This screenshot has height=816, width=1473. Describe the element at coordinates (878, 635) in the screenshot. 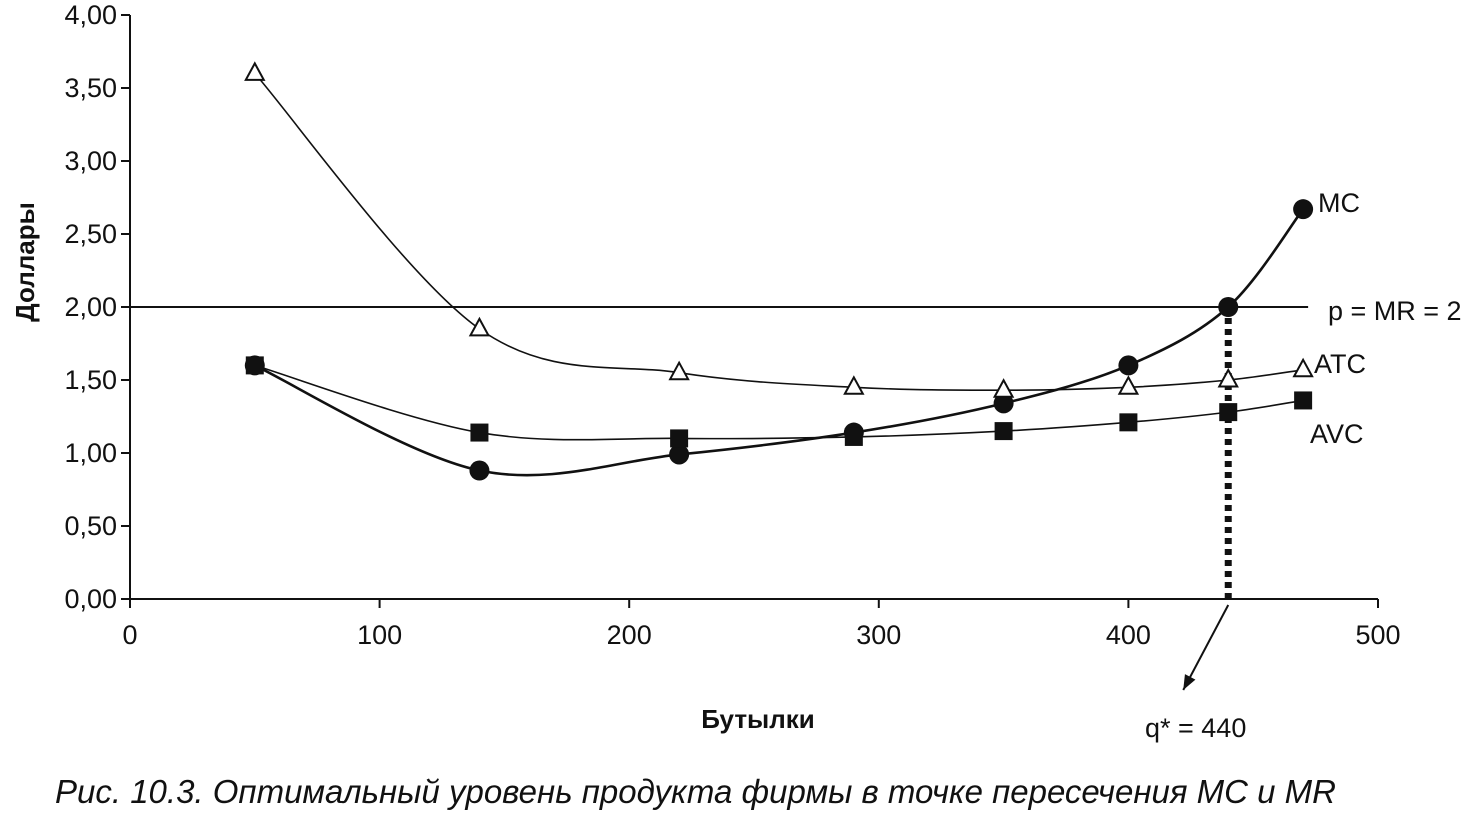

I see `x-tick-label: 300` at that location.